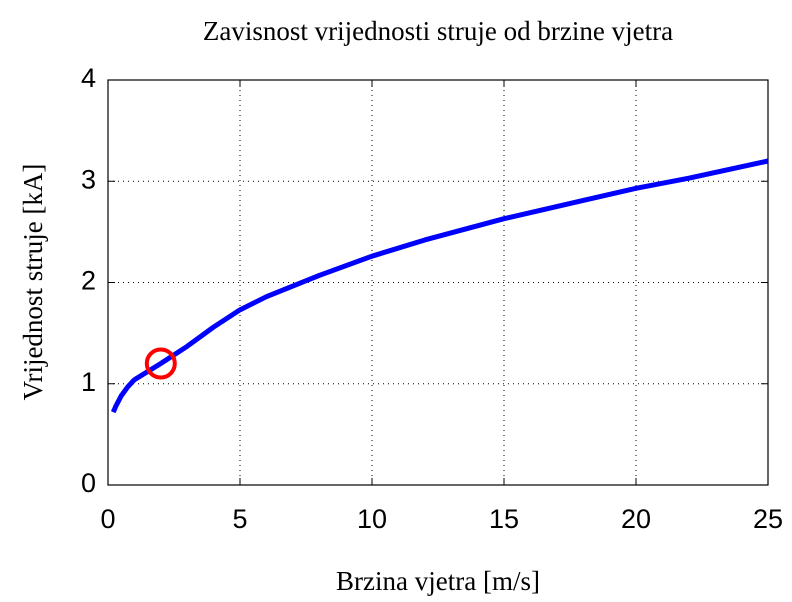  What do you see at coordinates (33, 282) in the screenshot?
I see `y-axis-label: Vrijednost struje [kA]` at bounding box center [33, 282].